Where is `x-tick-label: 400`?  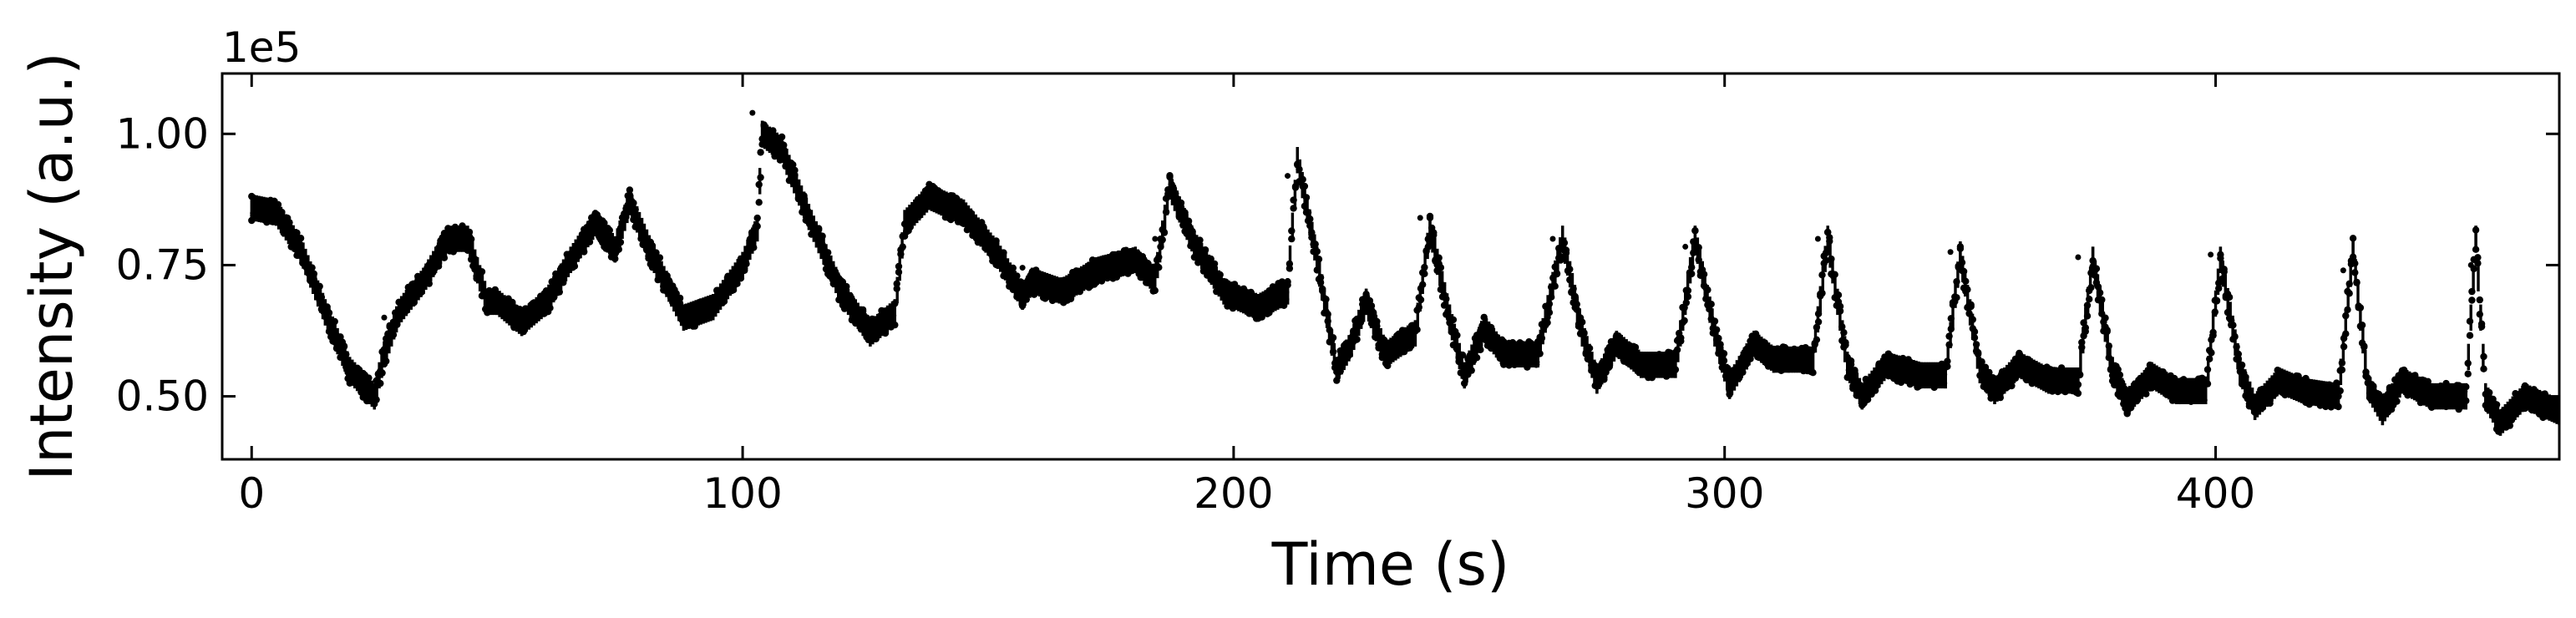
x-tick-label: 400 is located at coordinates (2215, 494).